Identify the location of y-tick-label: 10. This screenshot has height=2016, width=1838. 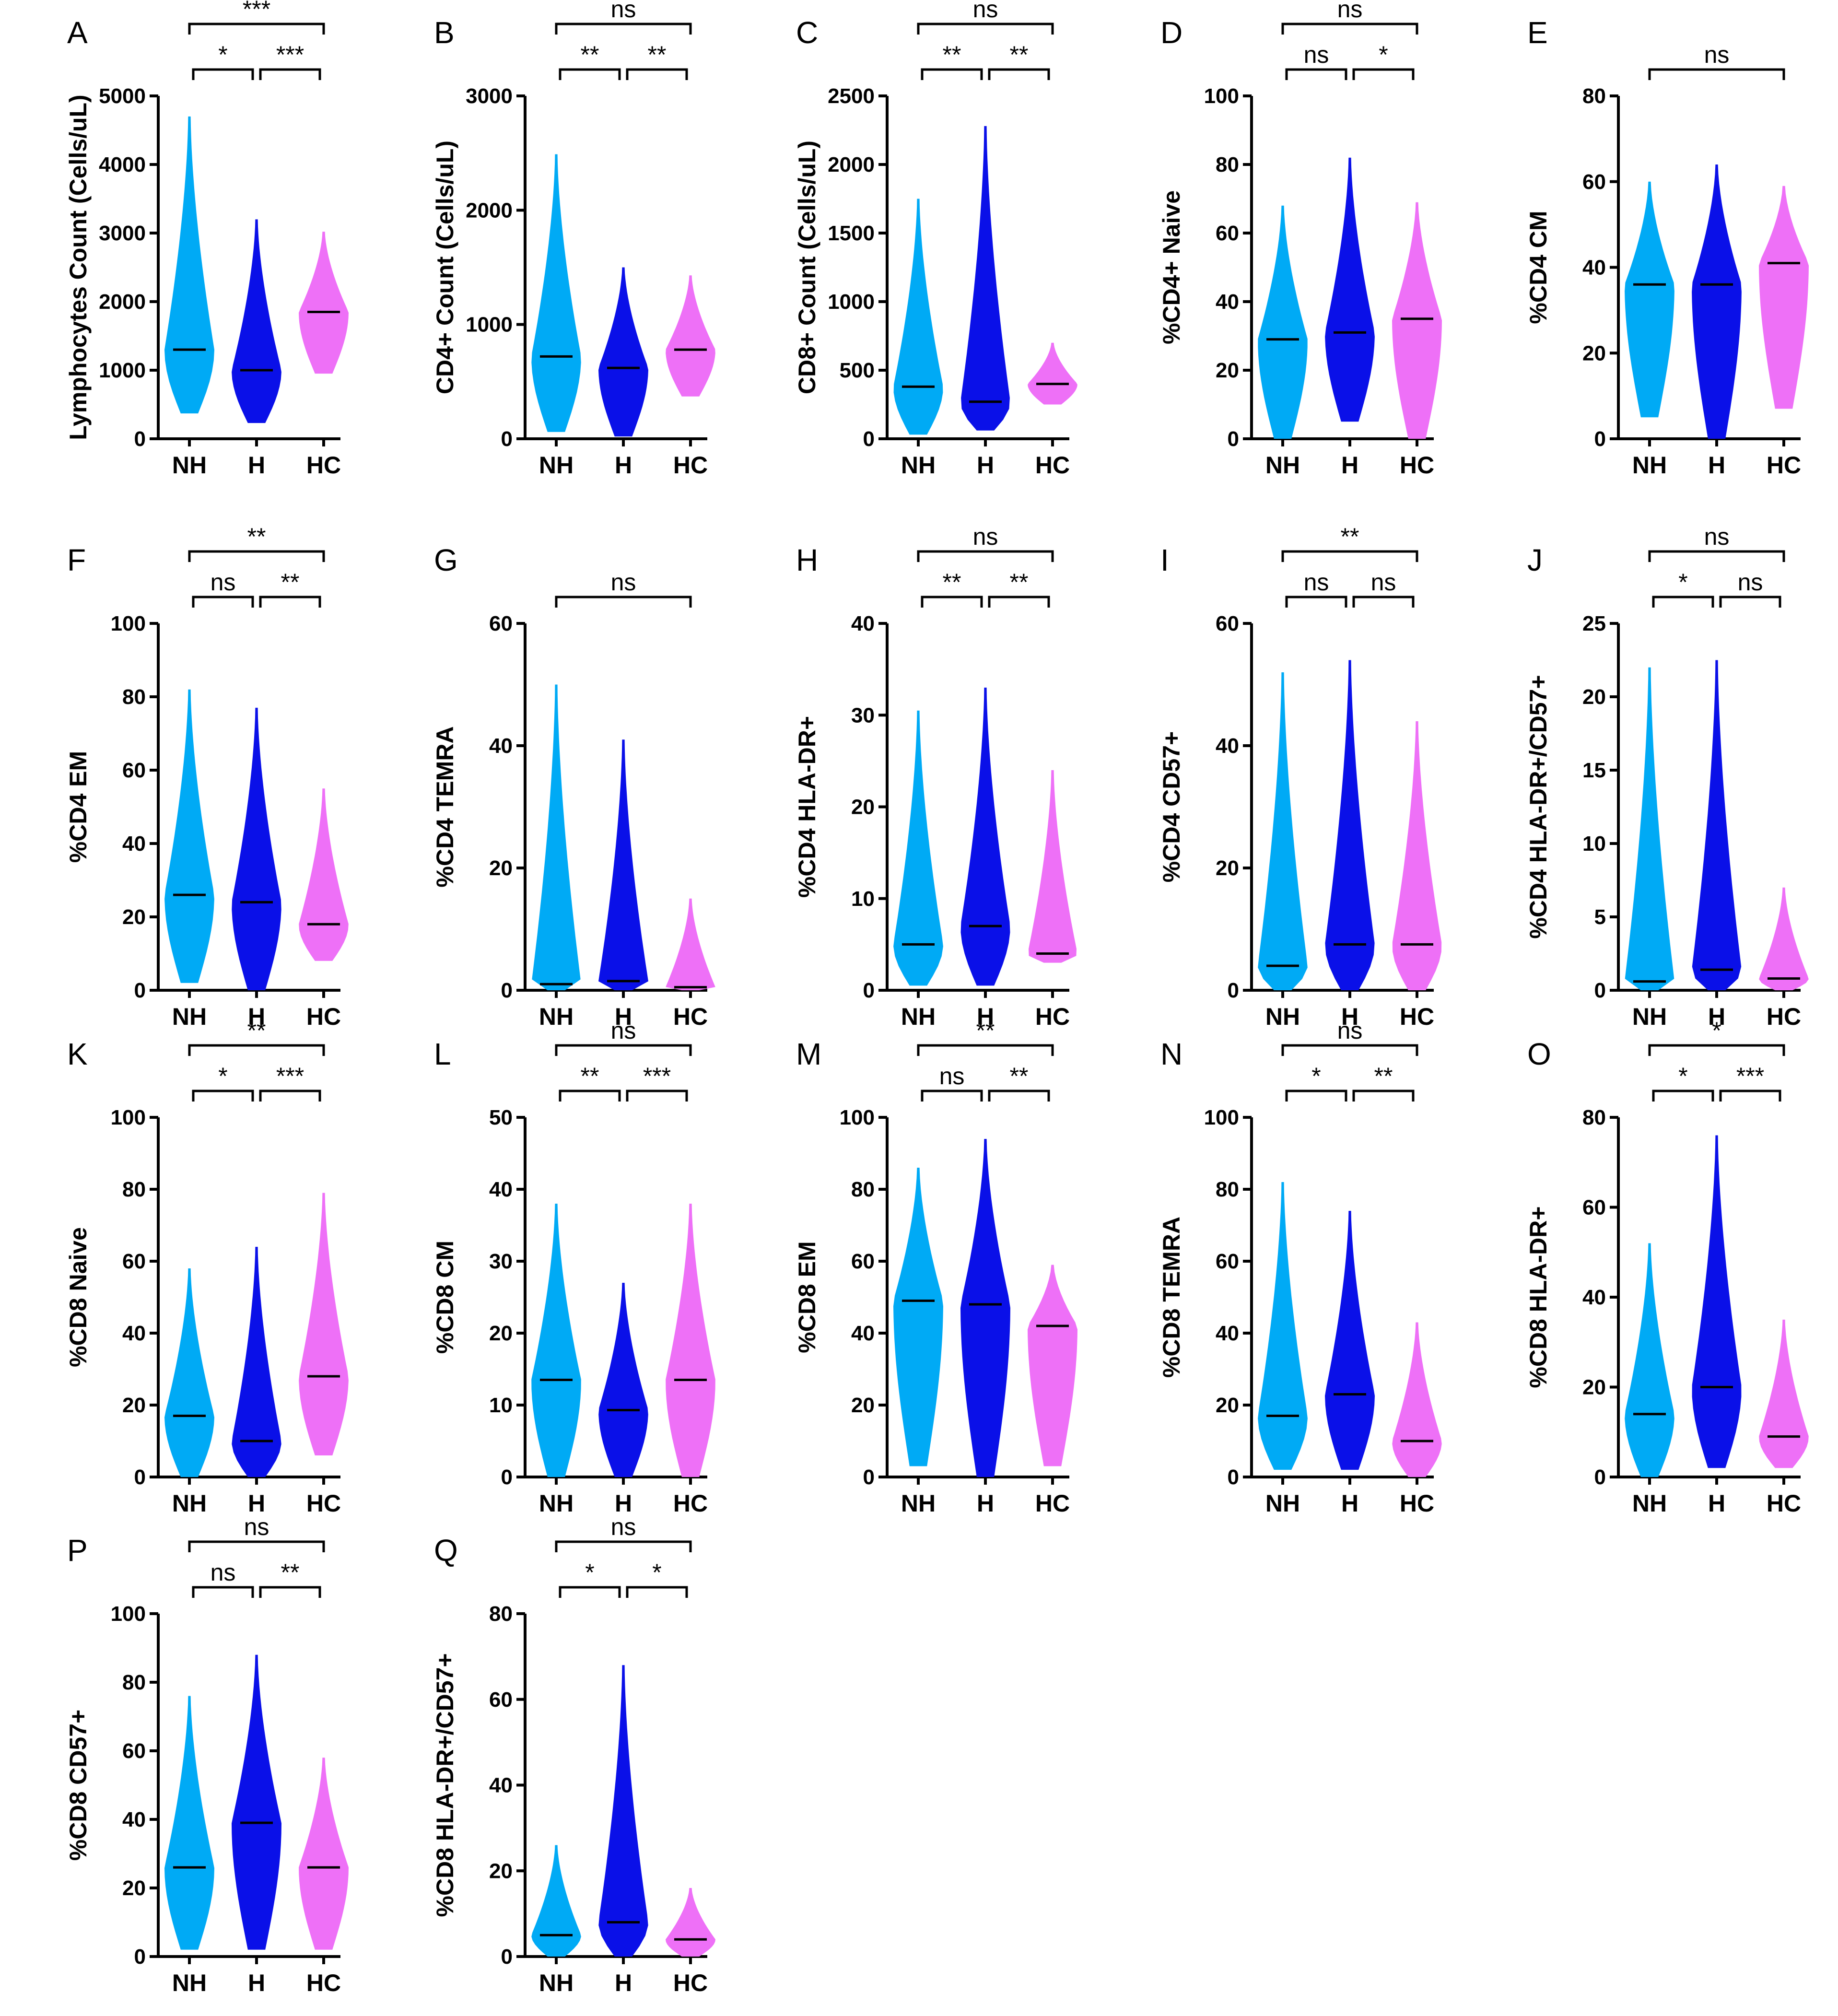
(863, 899).